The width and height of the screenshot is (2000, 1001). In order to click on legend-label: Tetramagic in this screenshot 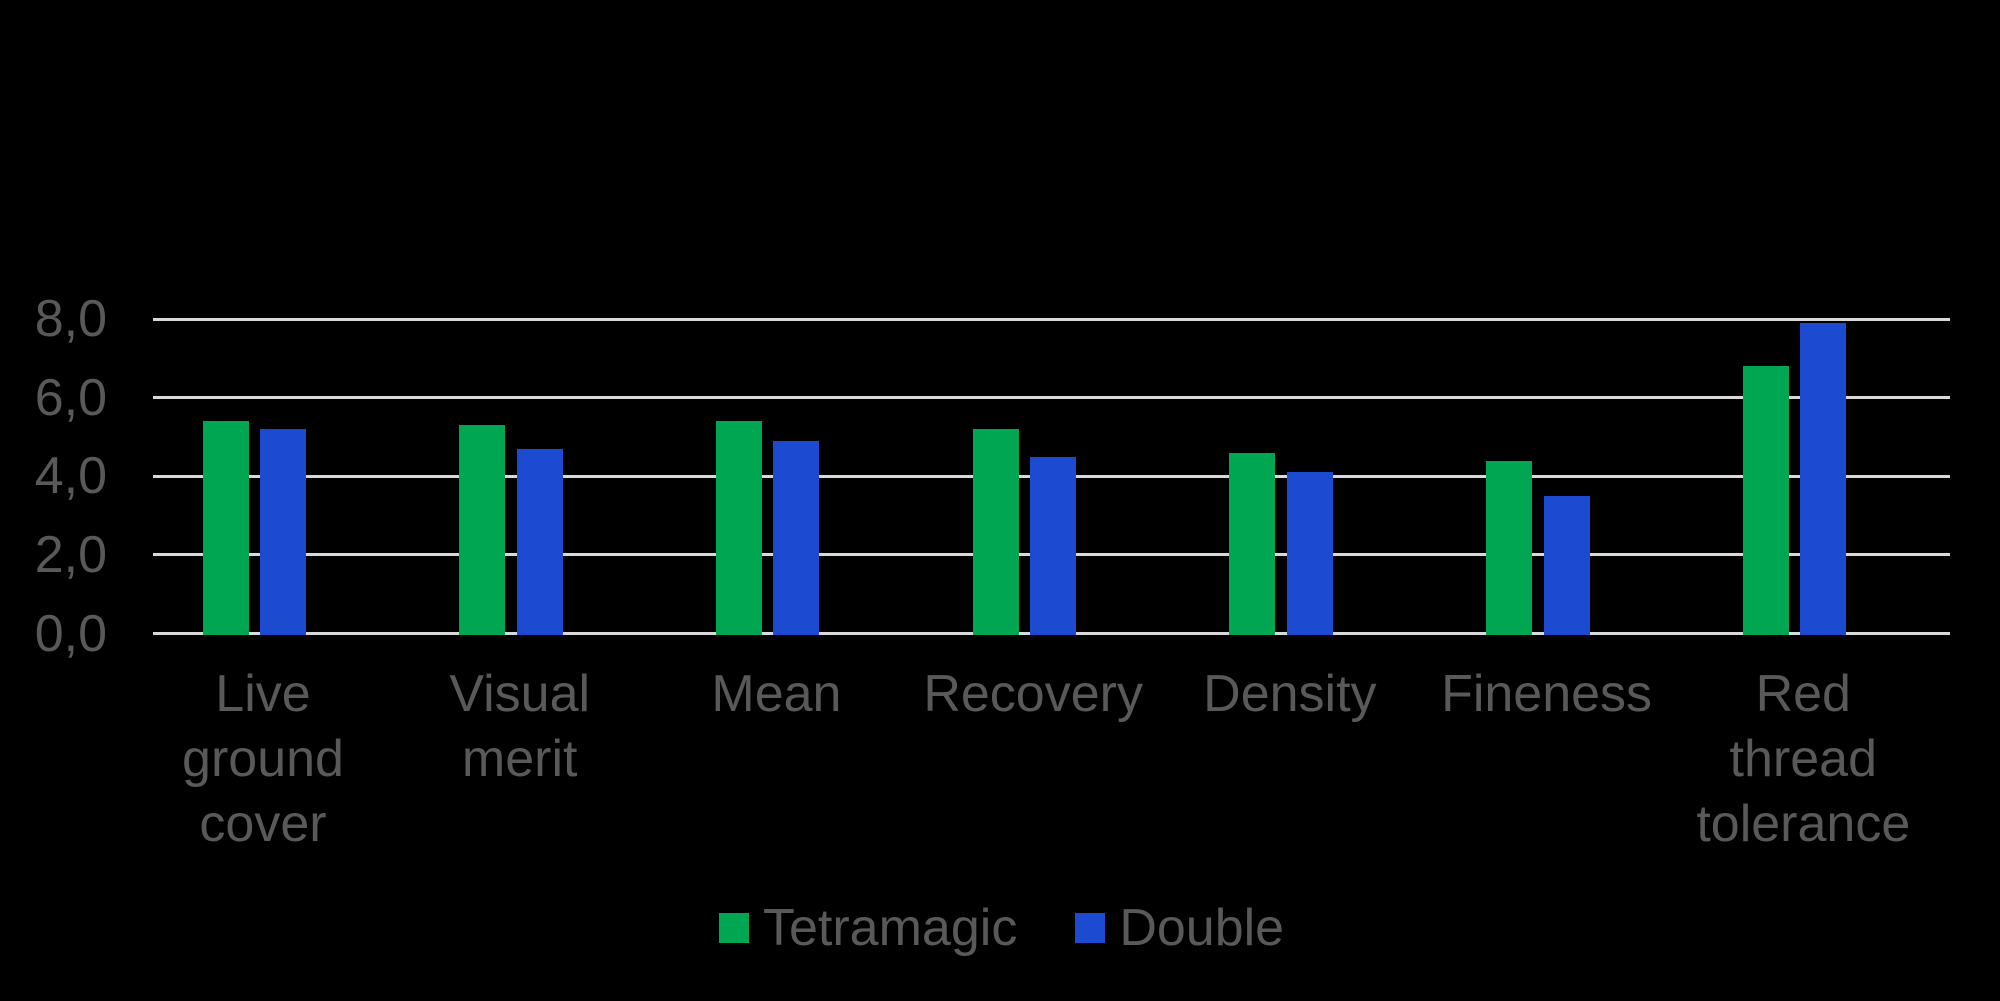, I will do `click(890, 928)`.